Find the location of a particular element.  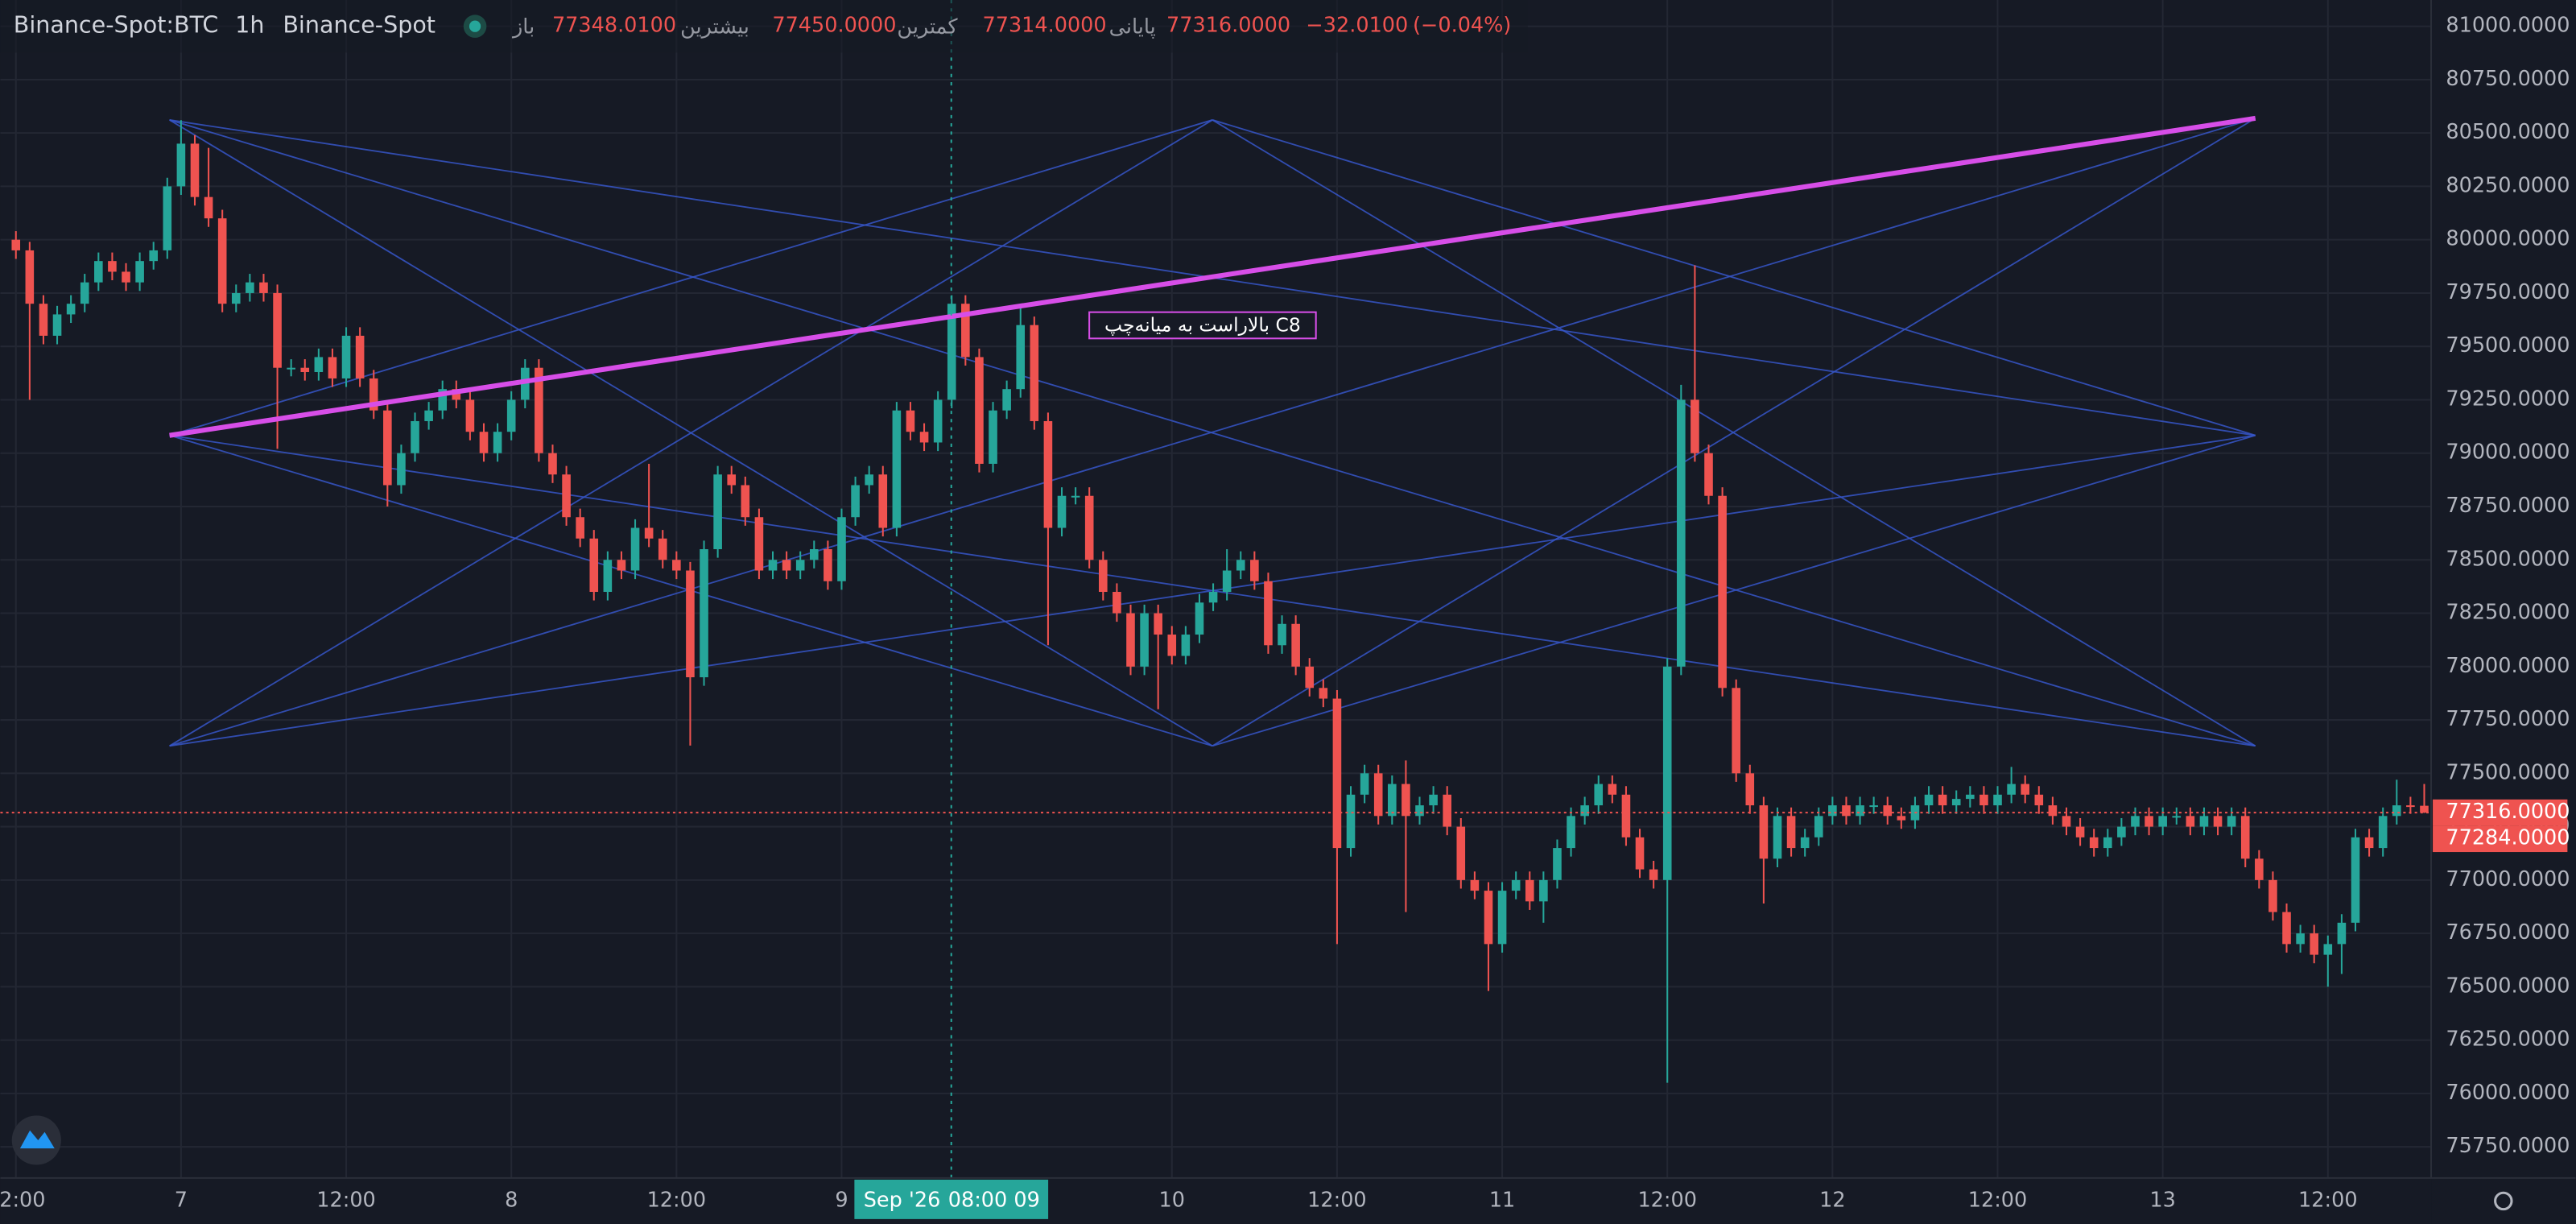

interval: 1h is located at coordinates (249, 25).